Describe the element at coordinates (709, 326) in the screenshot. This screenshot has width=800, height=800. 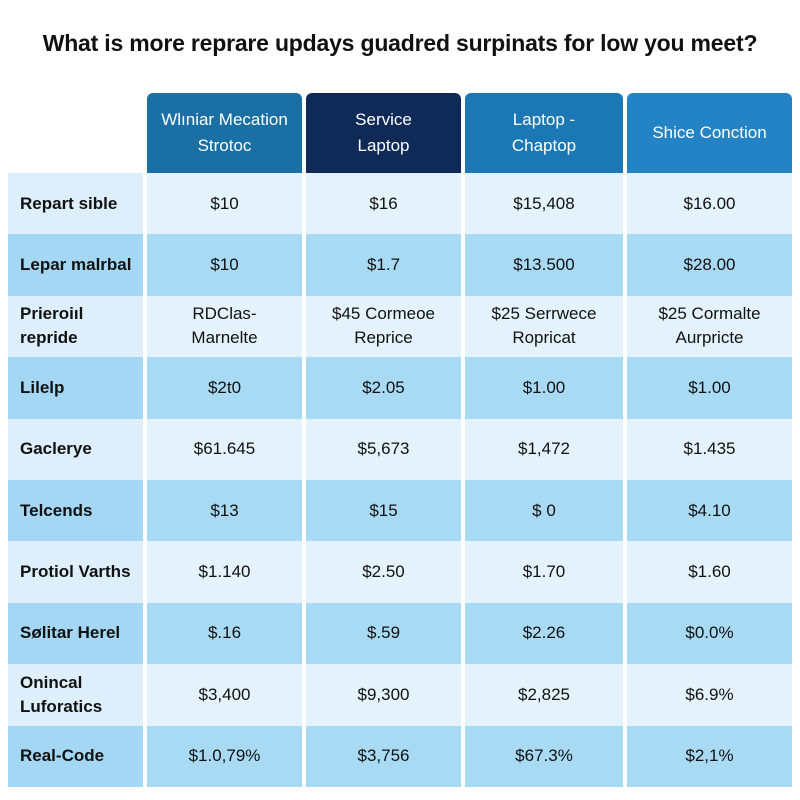
I see `table-cell: $25 Cormalte Aurpricte` at that location.